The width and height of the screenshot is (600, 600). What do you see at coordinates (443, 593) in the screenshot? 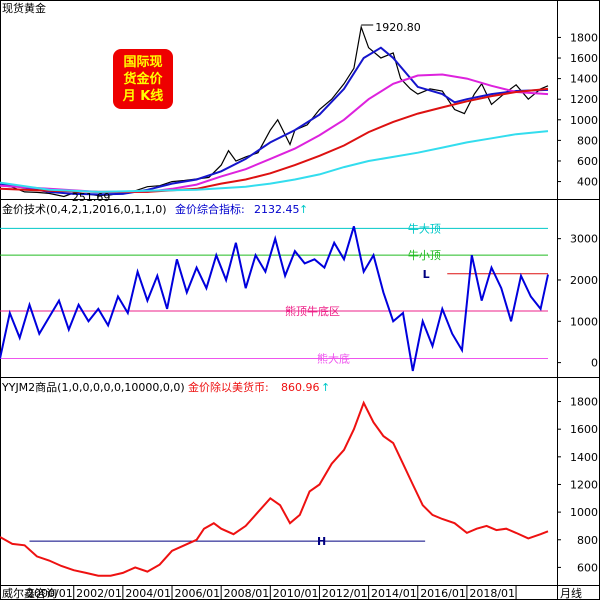
I see `time-tick-label: 2016/01` at bounding box center [443, 593].